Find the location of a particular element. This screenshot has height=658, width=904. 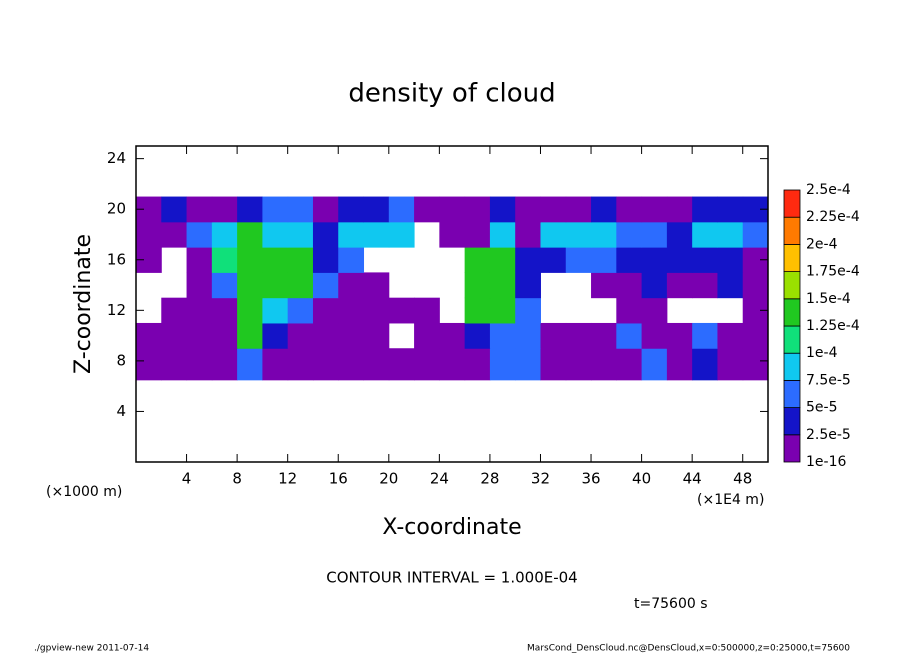

colorbar-label: 2.5e-5 is located at coordinates (828, 435).